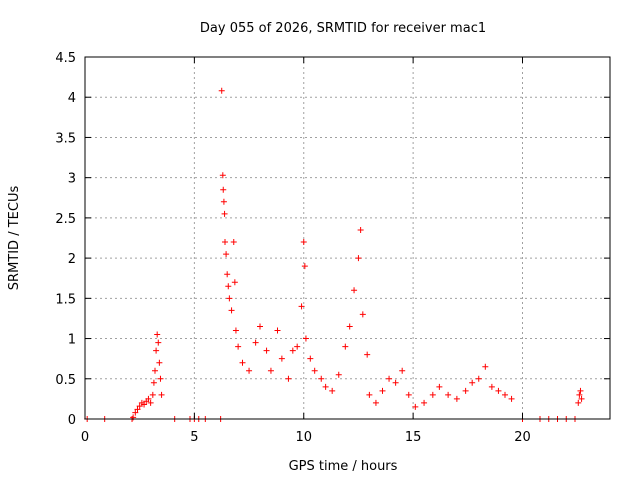 The width and height of the screenshot is (640, 480). What do you see at coordinates (65, 299) in the screenshot?
I see `y-tick-label: 1.5` at bounding box center [65, 299].